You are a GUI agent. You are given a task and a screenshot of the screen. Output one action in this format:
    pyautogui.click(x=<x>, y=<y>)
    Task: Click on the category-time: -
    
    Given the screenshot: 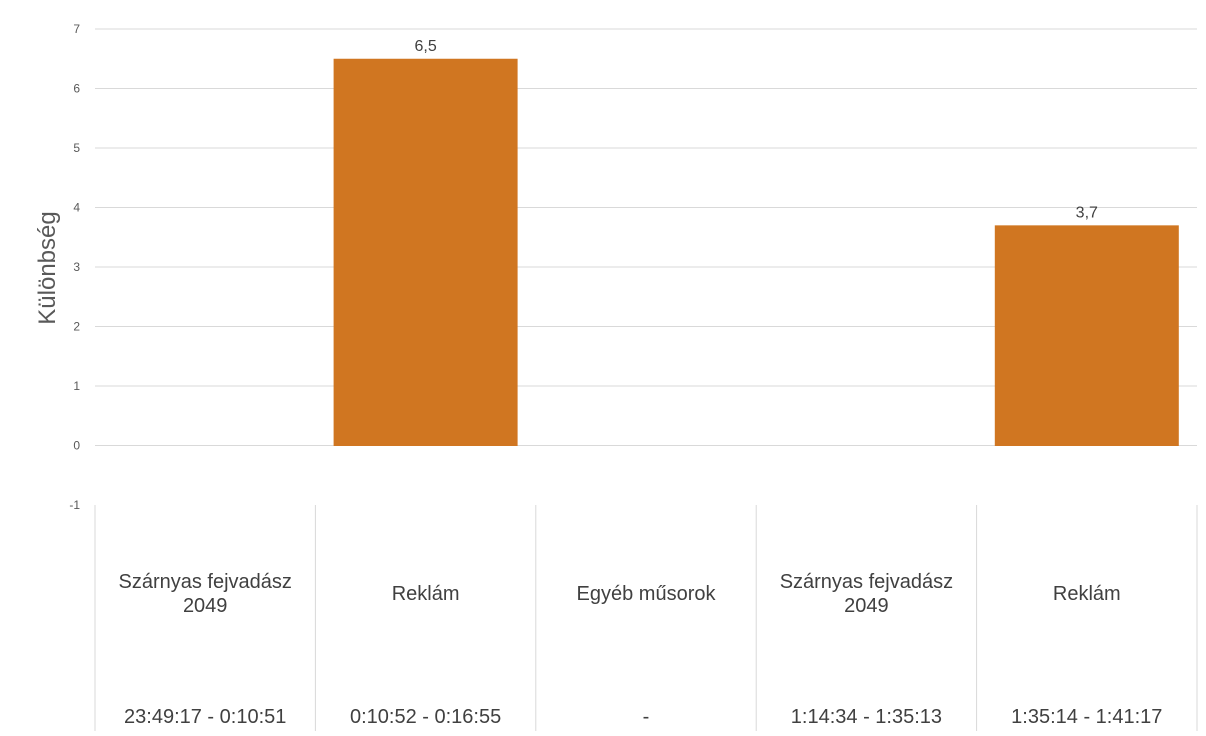 What is the action you would take?
    pyautogui.click(x=646, y=717)
    